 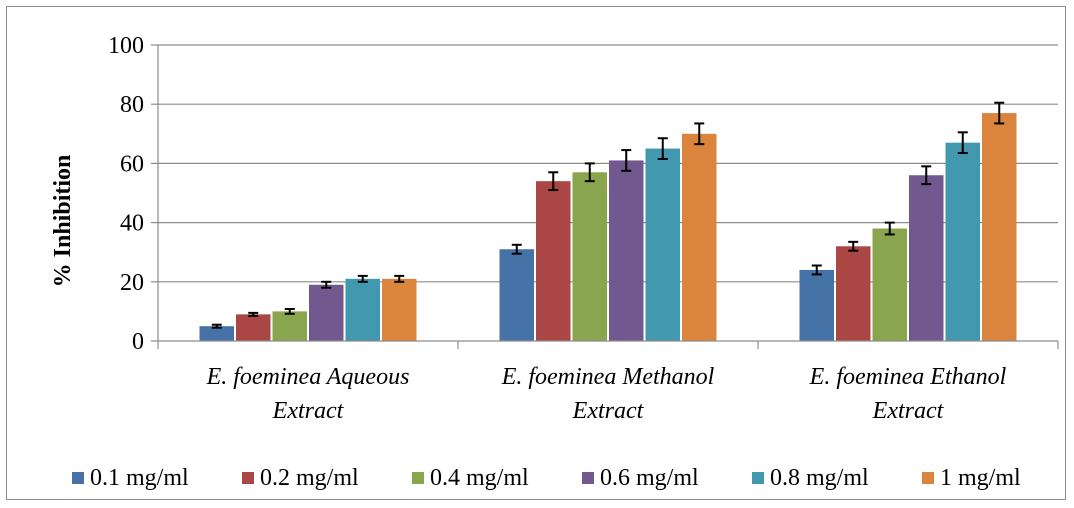 What do you see at coordinates (132, 105) in the screenshot?
I see `y-tick-label: 80` at bounding box center [132, 105].